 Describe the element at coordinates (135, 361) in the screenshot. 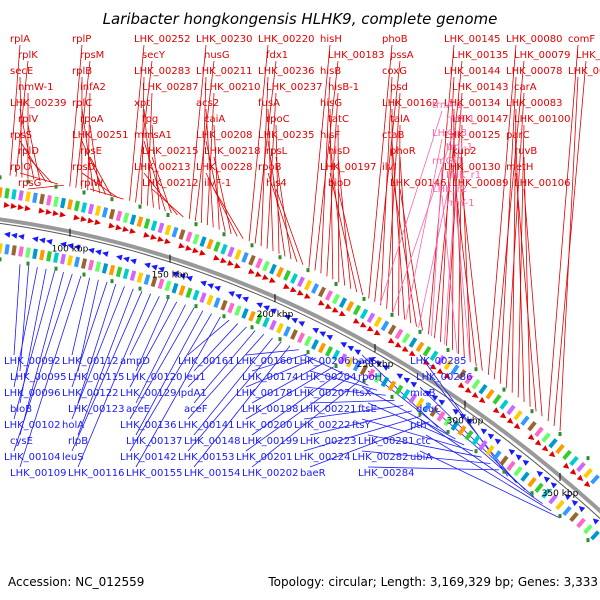

I see `reverse-gene-label: ampD` at that location.